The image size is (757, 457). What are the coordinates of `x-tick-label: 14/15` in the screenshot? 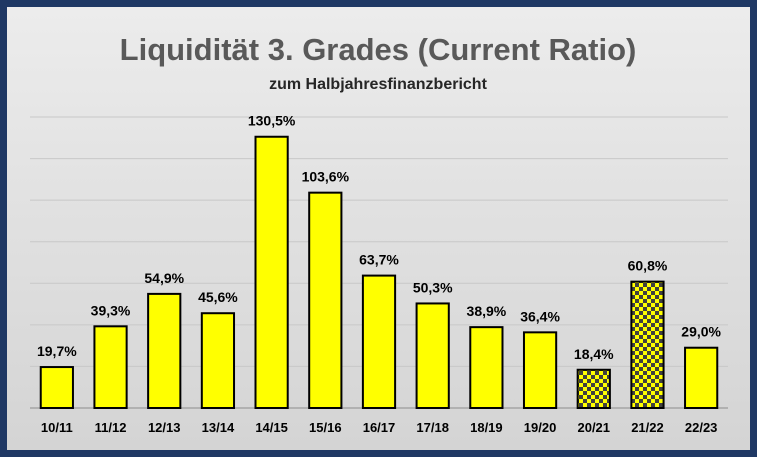 It's located at (271, 427).